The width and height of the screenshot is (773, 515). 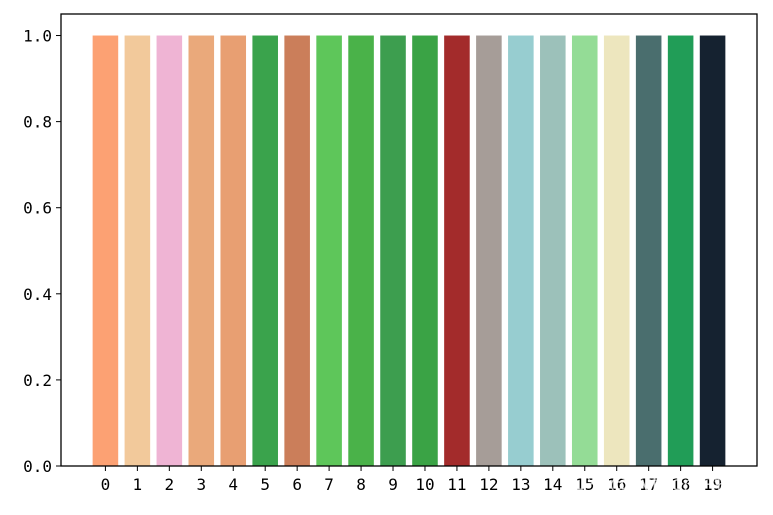 I want to click on x-tick-label-3: 3, so click(x=201, y=484).